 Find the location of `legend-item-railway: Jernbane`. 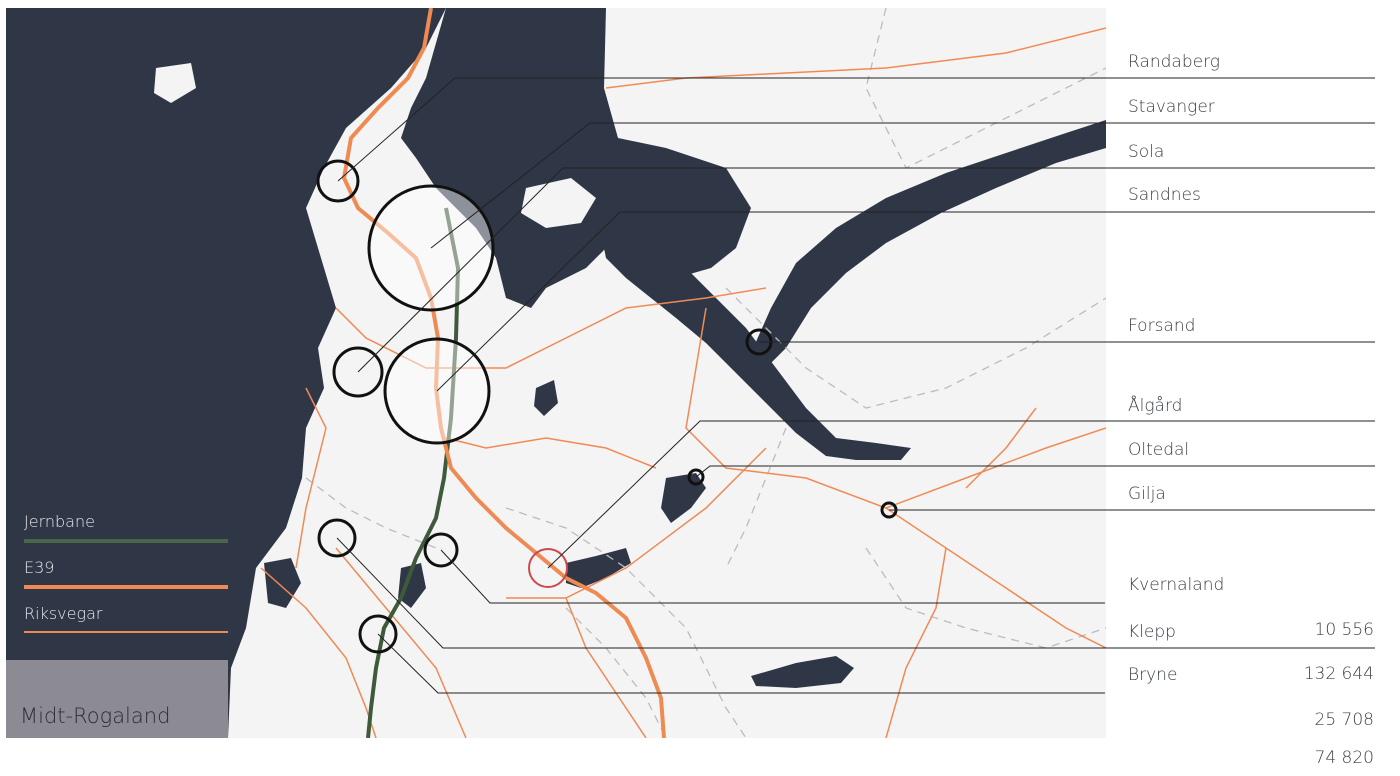

legend-item-railway: Jernbane is located at coordinates (126, 533).